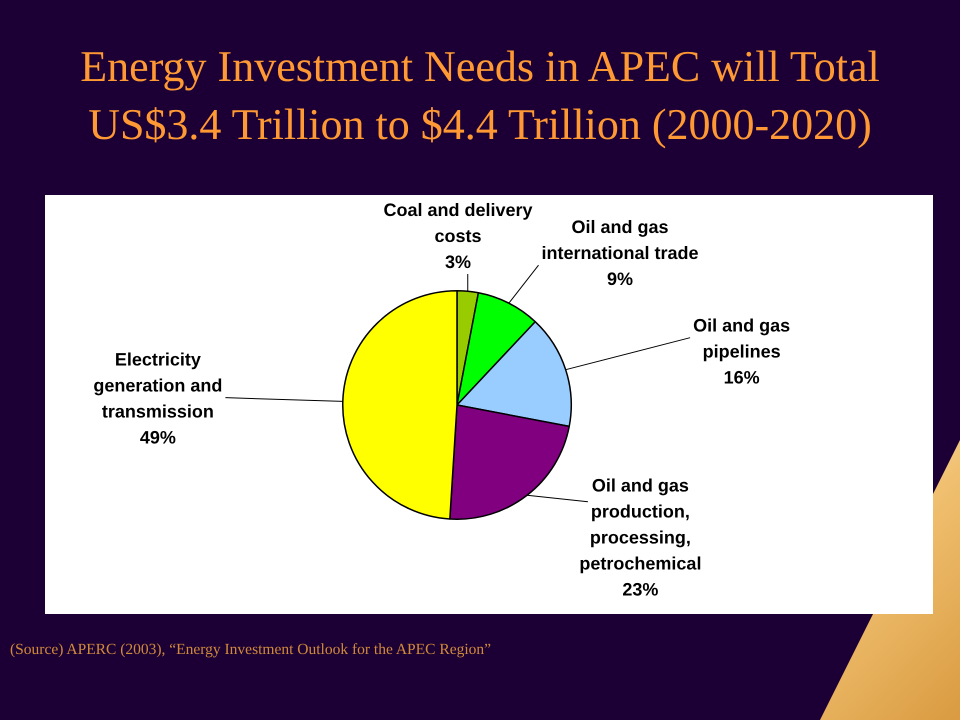  Describe the element at coordinates (158, 438) in the screenshot. I see `data-label: 49%` at that location.